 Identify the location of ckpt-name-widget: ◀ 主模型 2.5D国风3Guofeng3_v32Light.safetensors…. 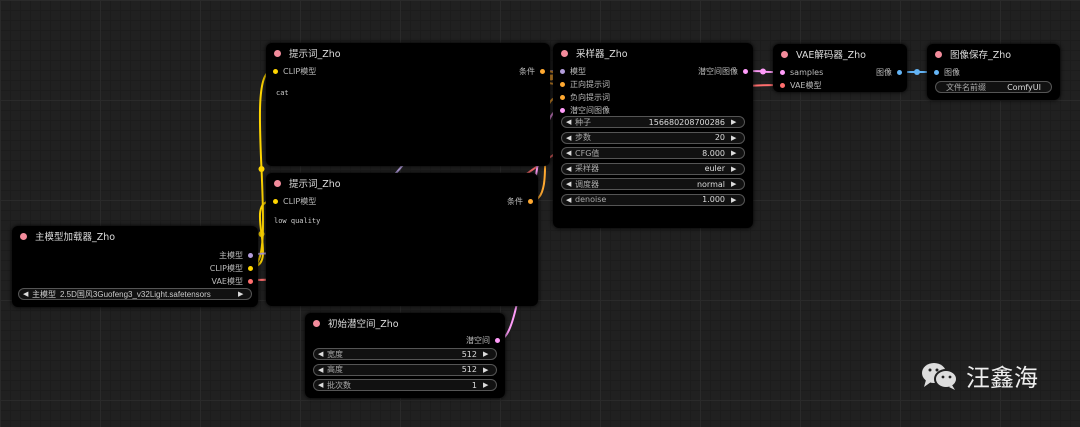
(135, 294).